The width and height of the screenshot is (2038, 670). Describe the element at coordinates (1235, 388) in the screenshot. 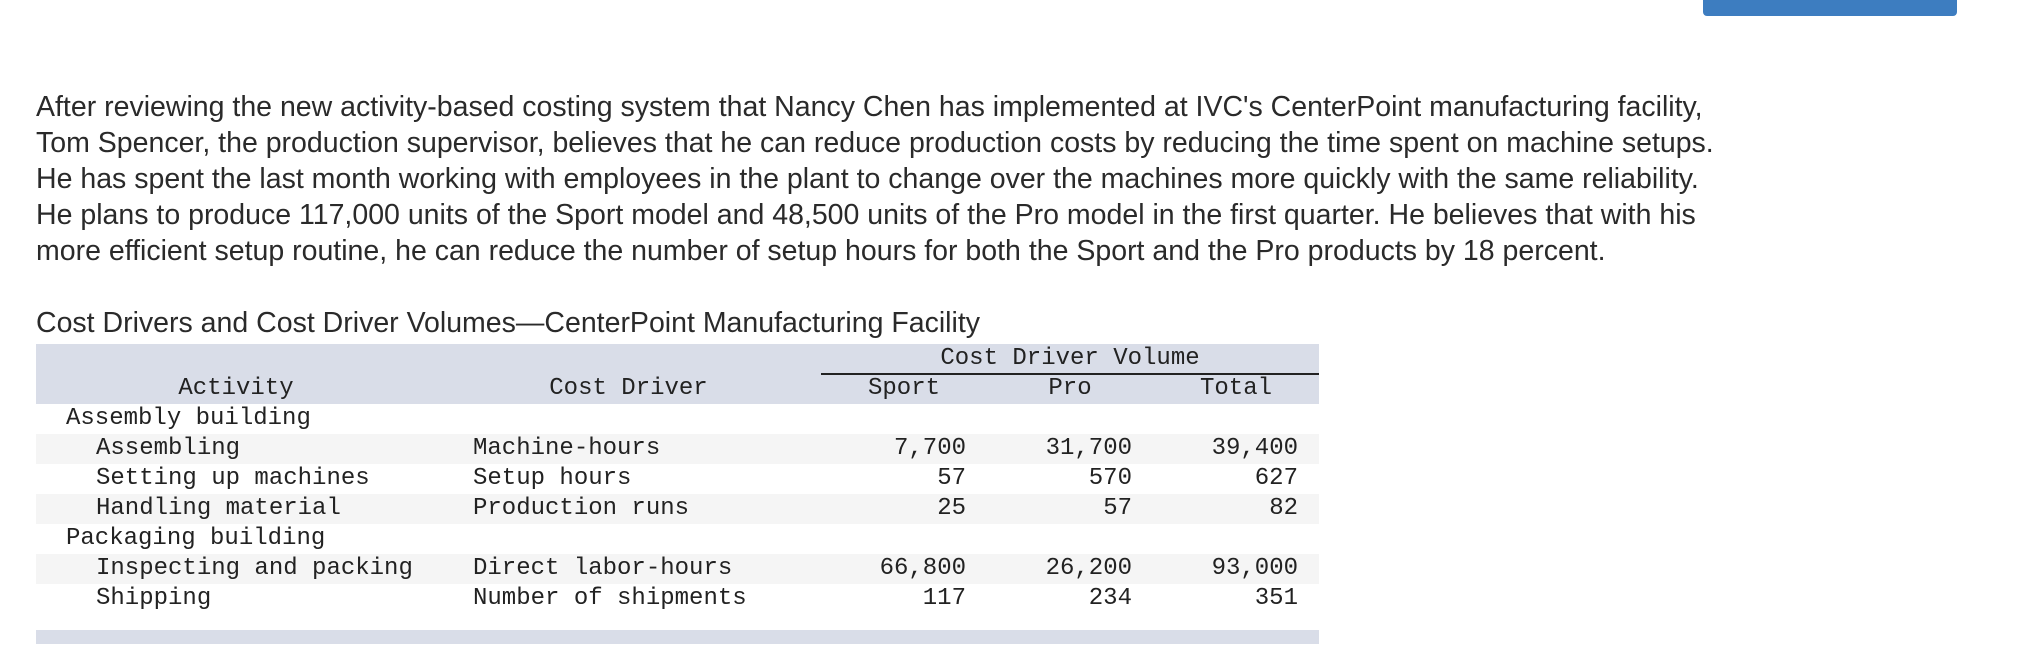

I see `column-header-total: Total` at that location.